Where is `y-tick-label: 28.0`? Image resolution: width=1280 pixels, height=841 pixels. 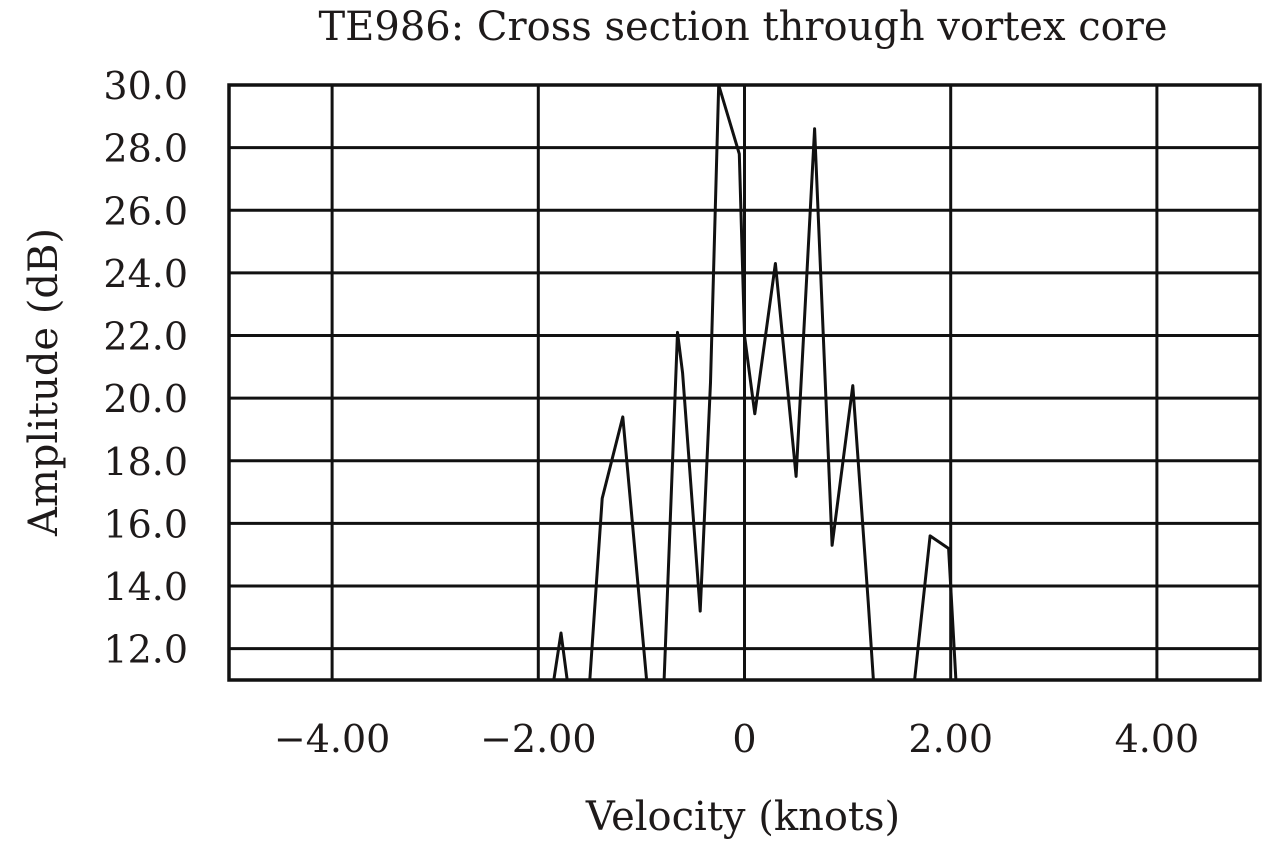 y-tick-label: 28.0 is located at coordinates (145, 149).